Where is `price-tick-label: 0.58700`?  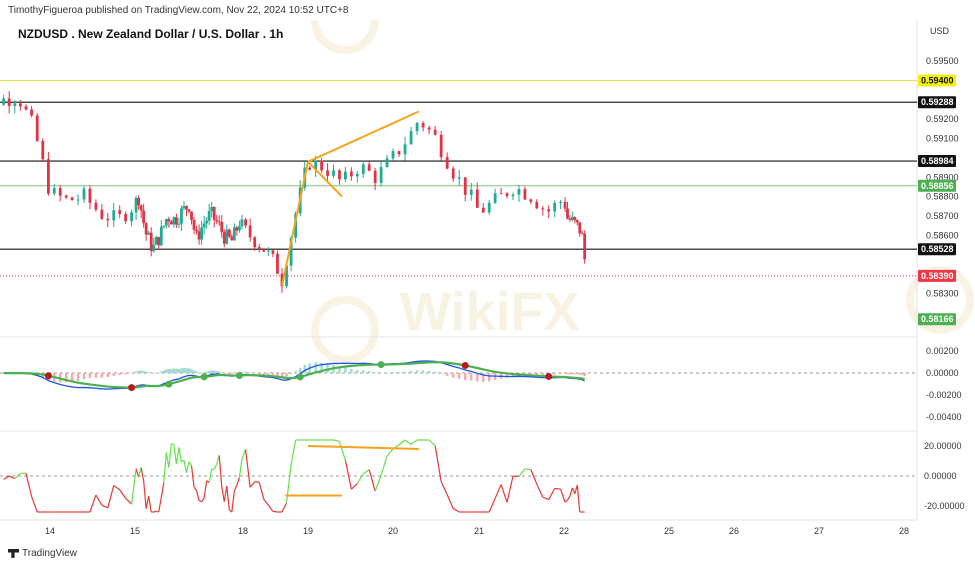
price-tick-label: 0.58700 is located at coordinates (942, 216).